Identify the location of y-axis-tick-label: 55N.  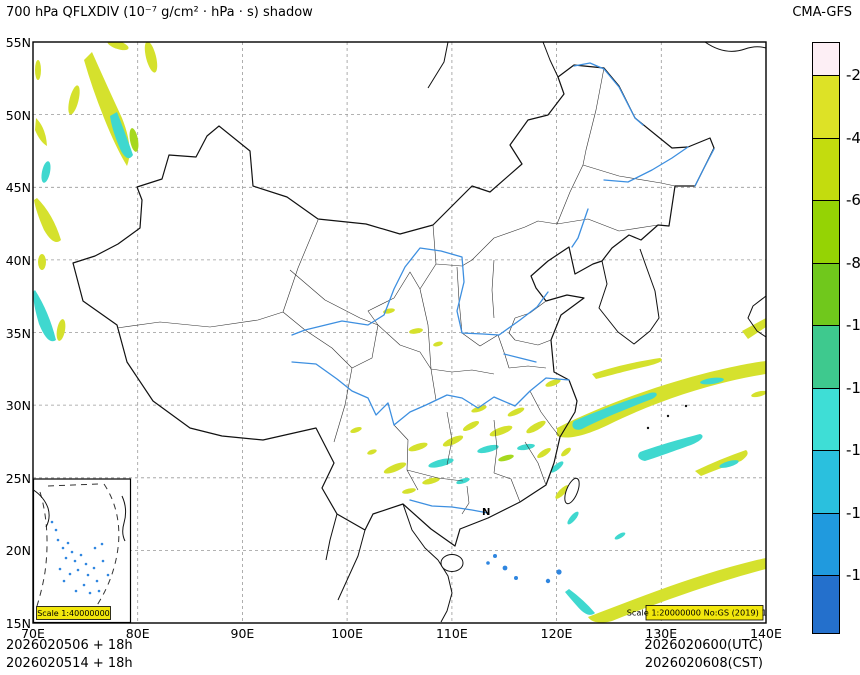
(18, 42).